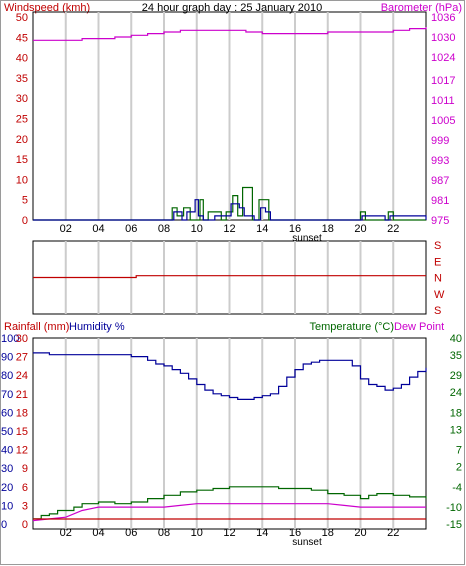  I want to click on chart-title: 24 hour graph day : 25 January 2010, so click(232, 8).